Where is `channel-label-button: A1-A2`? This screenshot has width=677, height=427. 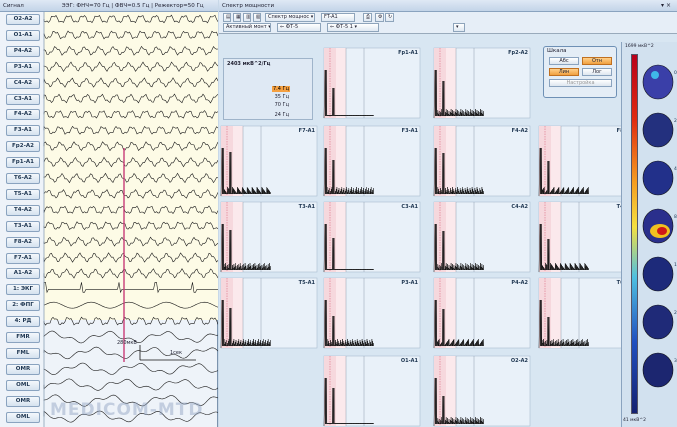
channel-label-button: A1-A2 is located at coordinates (23, 274).